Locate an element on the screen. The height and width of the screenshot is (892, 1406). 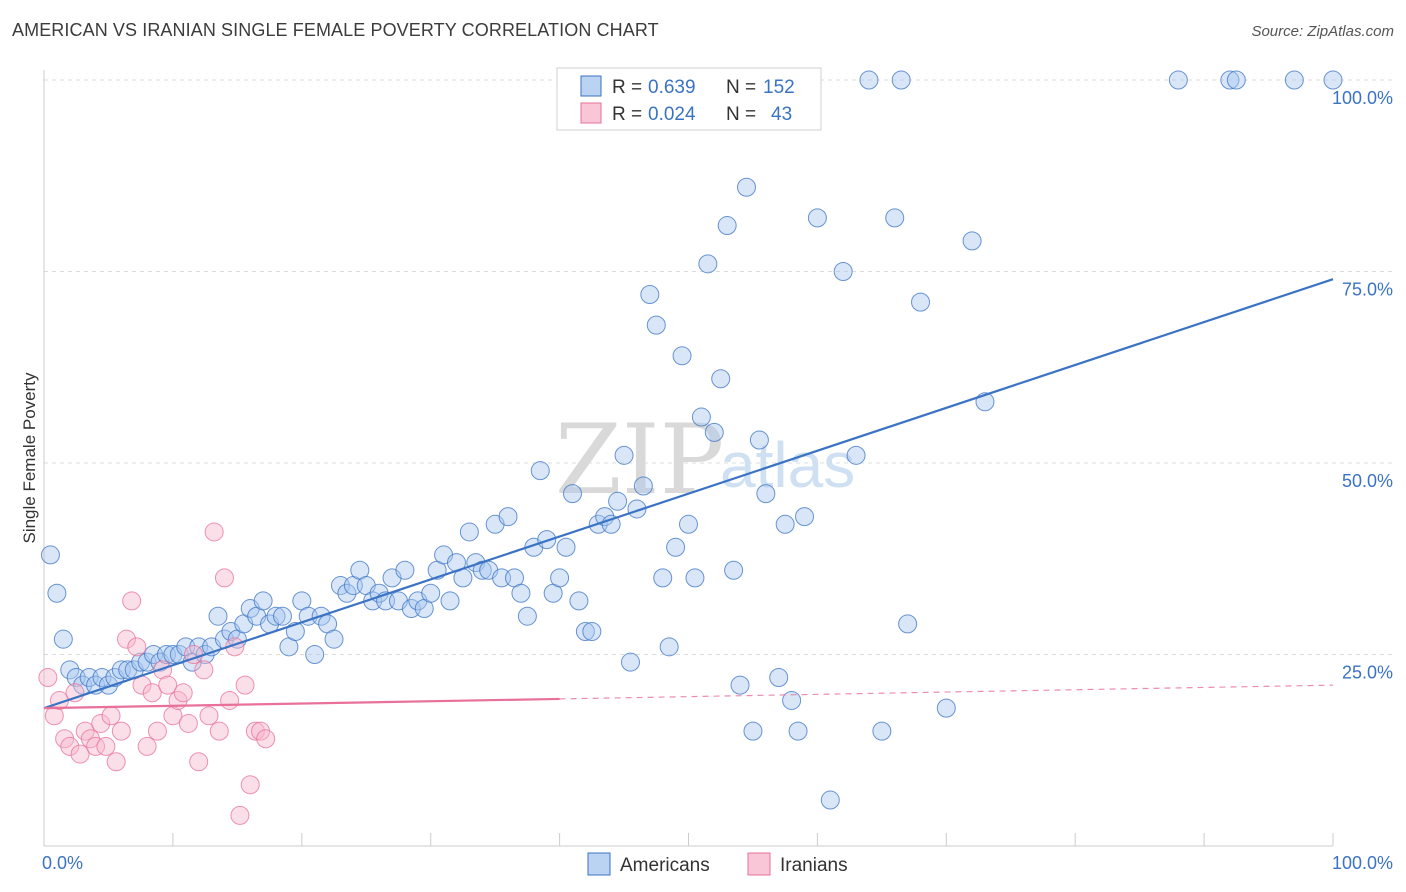
legend-r-value-iranians: 0.024 is located at coordinates (672, 114).